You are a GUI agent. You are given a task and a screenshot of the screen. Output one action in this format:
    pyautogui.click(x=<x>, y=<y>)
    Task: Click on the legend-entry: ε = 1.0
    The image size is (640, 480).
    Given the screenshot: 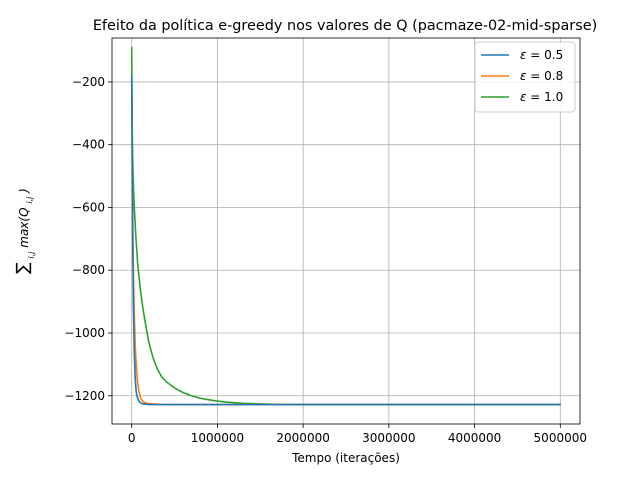 What is the action you would take?
    pyautogui.click(x=541, y=97)
    